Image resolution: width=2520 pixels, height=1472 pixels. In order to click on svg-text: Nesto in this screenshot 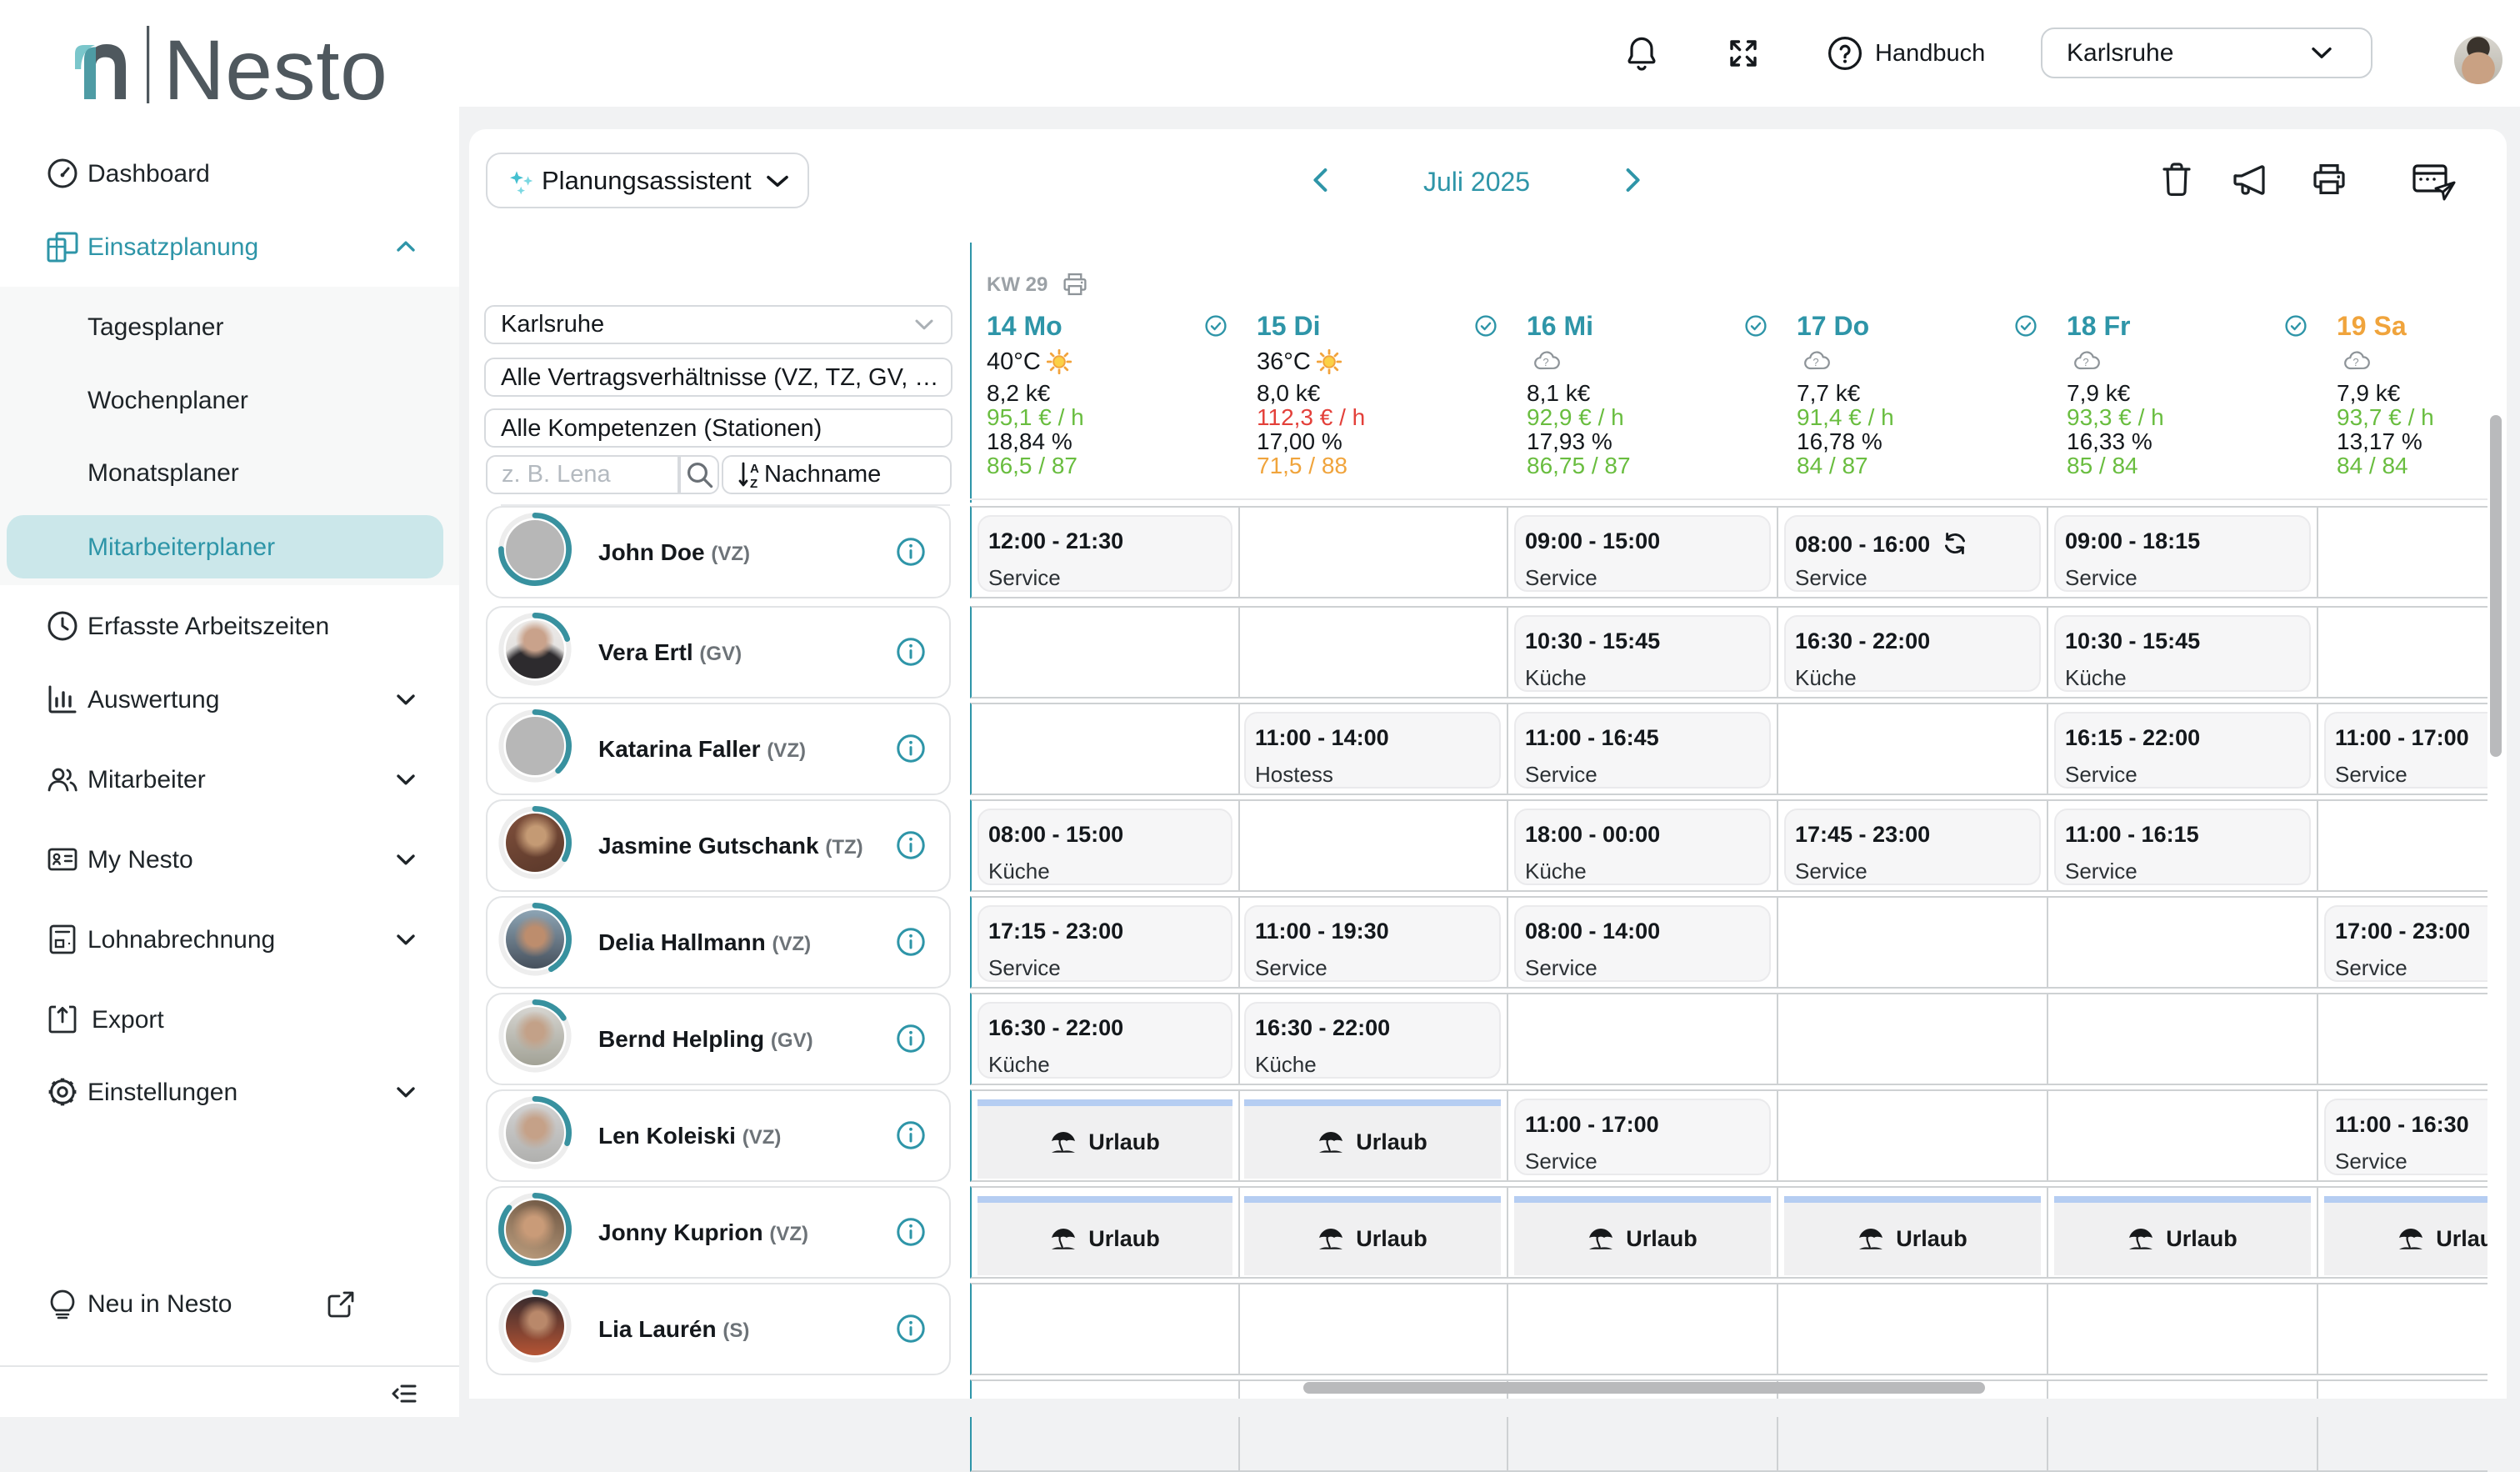, I will do `click(275, 68)`.